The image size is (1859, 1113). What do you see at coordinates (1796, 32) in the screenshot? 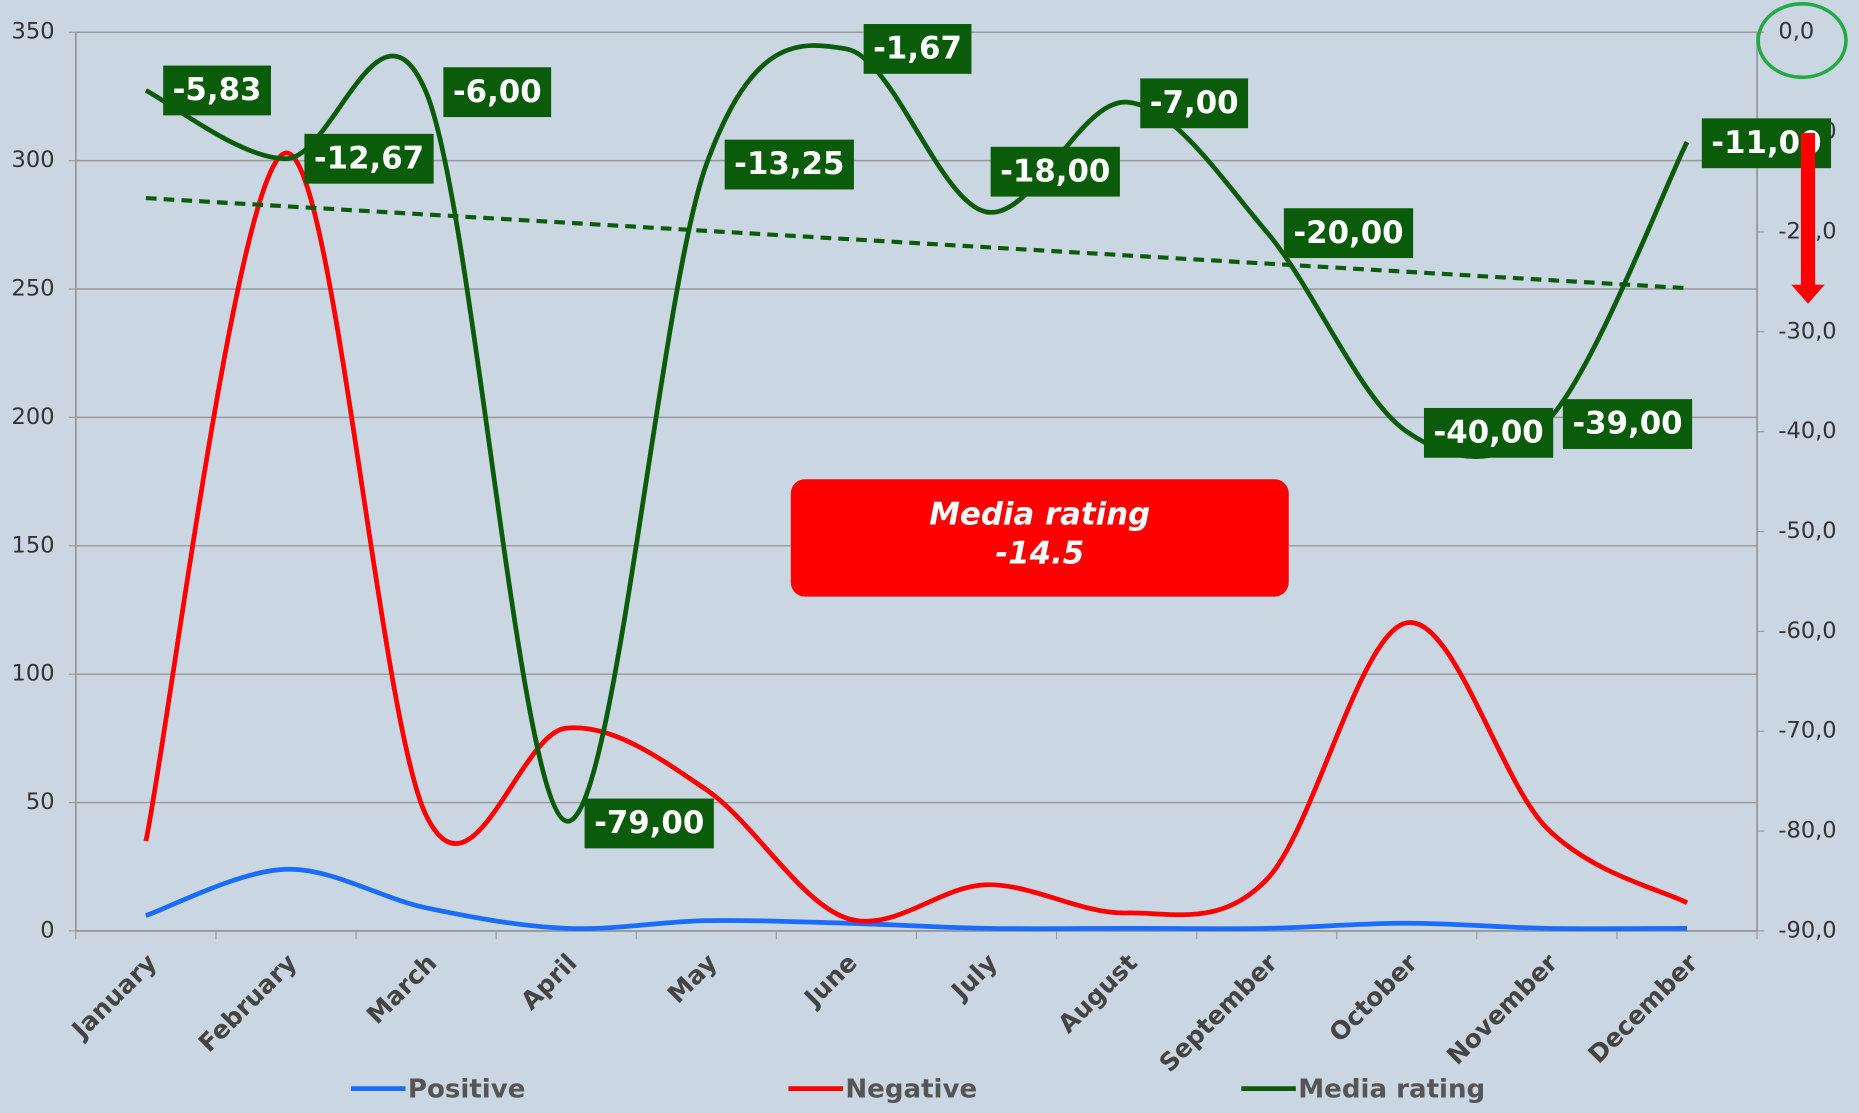
I see `y2-tick-label: 0,0` at bounding box center [1796, 32].